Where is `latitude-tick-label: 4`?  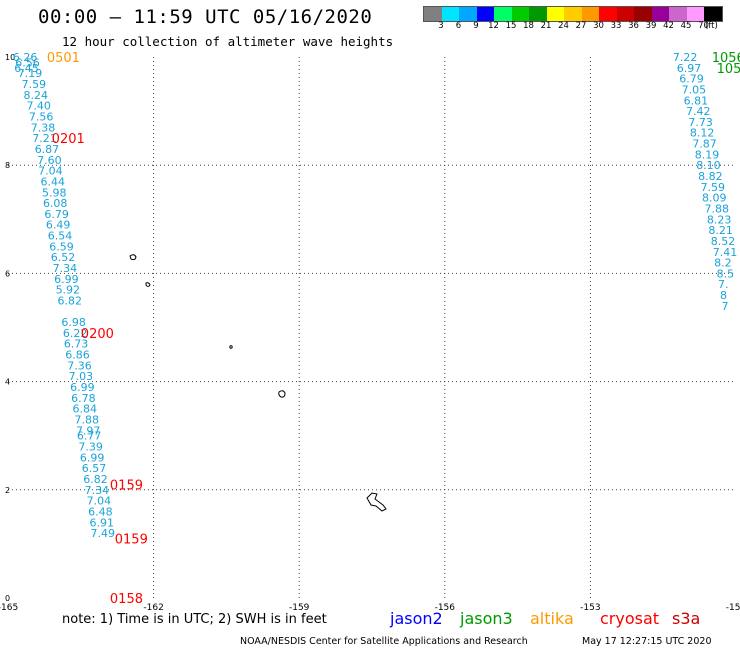
latitude-tick-label: 4 is located at coordinates (7, 382).